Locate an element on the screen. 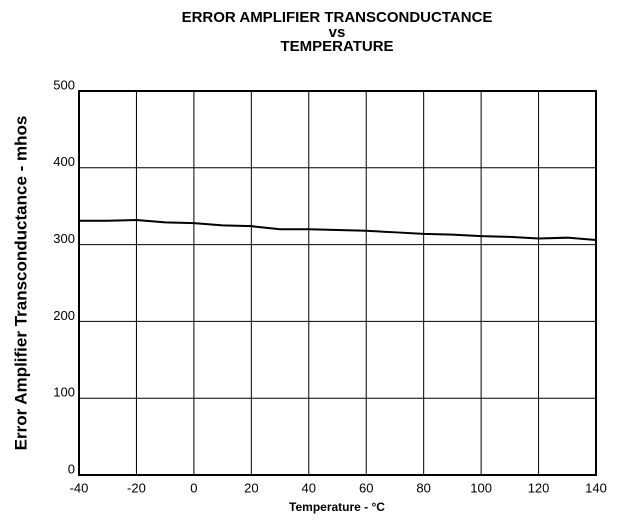 The width and height of the screenshot is (620, 521). chart-title: vs is located at coordinates (337, 32).